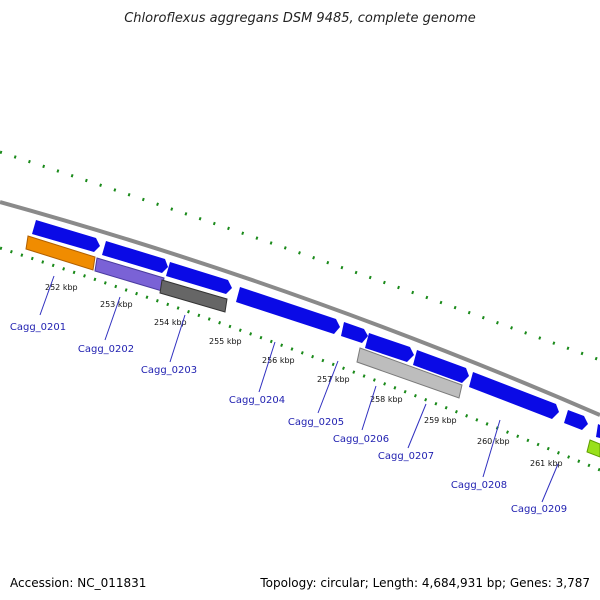 The height and width of the screenshot is (600, 600). I want to click on gene-label: Cagg_0209, so click(539, 509).